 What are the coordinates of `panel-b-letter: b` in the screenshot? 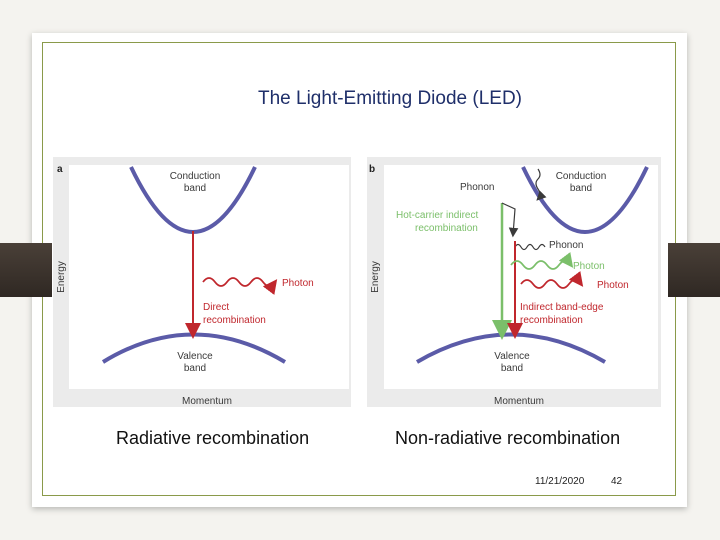 It's located at (372, 169).